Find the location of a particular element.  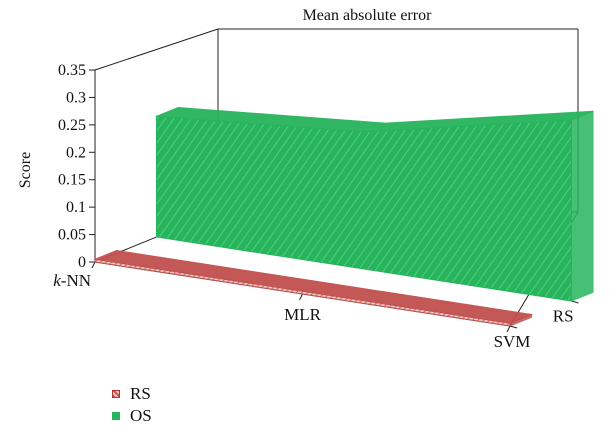

legend-label-os: OS is located at coordinates (141, 415).